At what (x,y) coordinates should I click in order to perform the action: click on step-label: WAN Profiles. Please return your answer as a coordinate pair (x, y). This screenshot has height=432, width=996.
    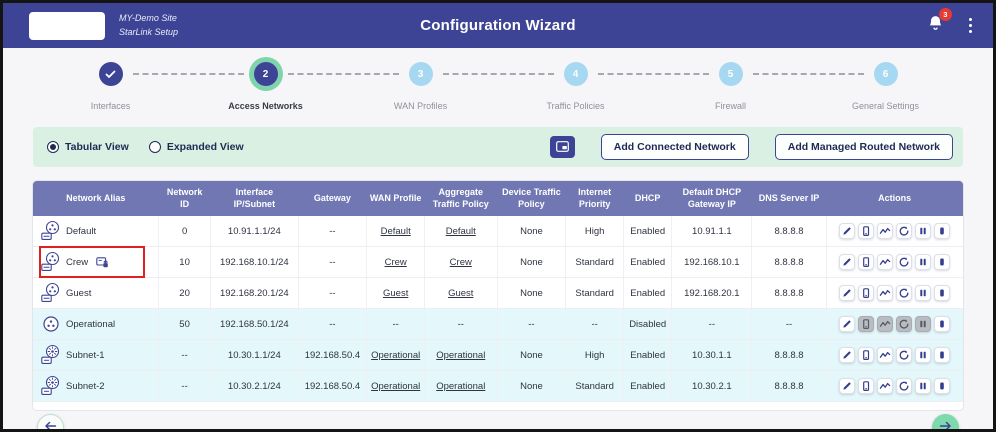
    Looking at the image, I should click on (420, 106).